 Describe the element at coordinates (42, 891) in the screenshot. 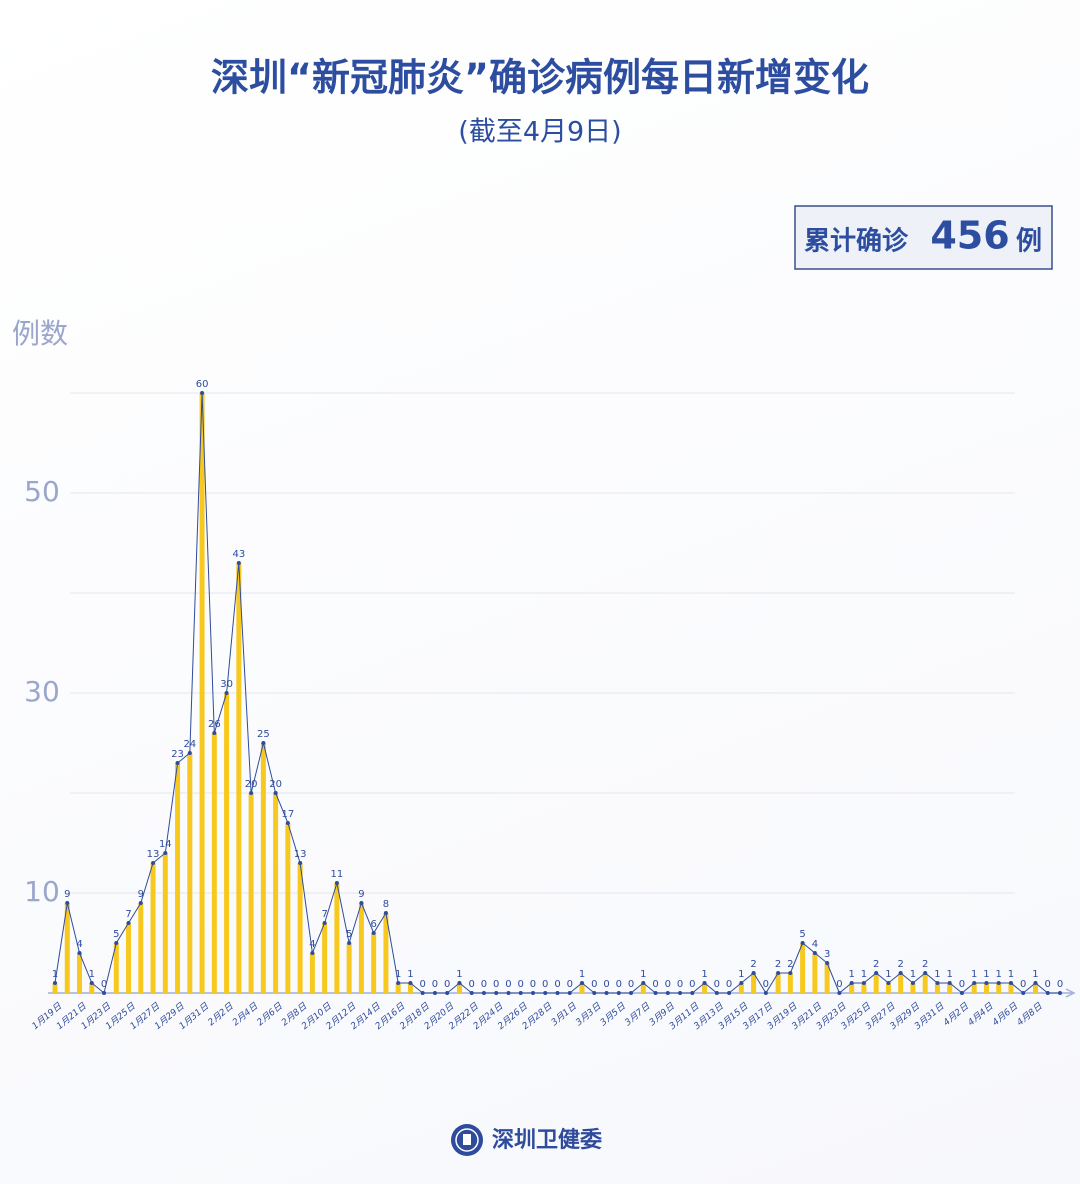

I see `y-tick-label: 10` at that location.